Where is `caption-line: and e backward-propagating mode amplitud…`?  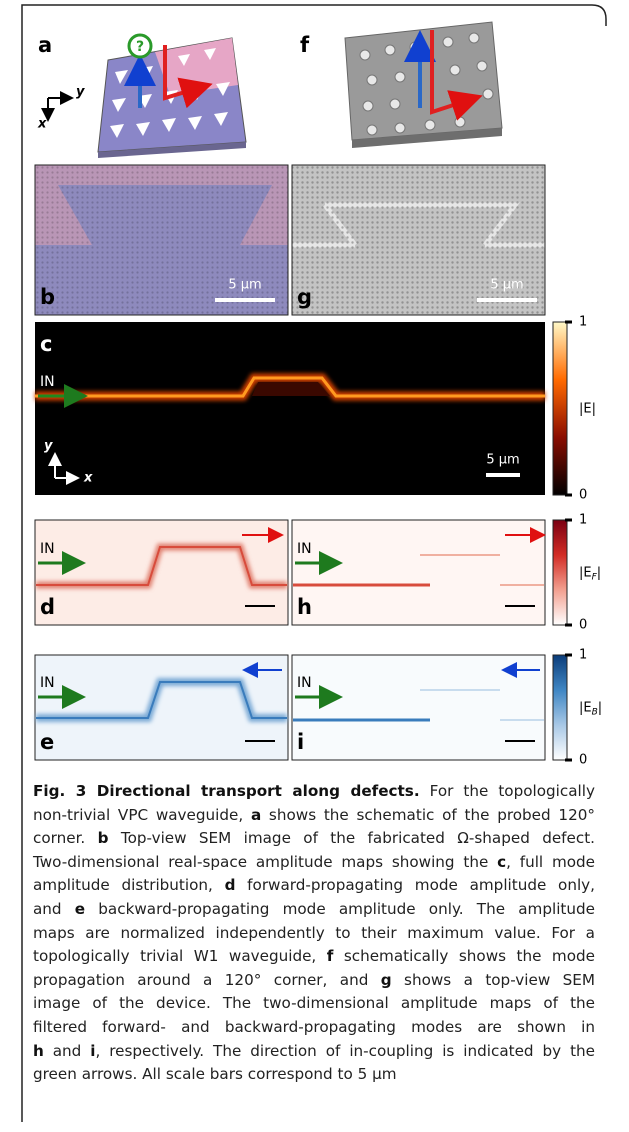 caption-line: and e backward-propagating mode amplitud… is located at coordinates (314, 910).